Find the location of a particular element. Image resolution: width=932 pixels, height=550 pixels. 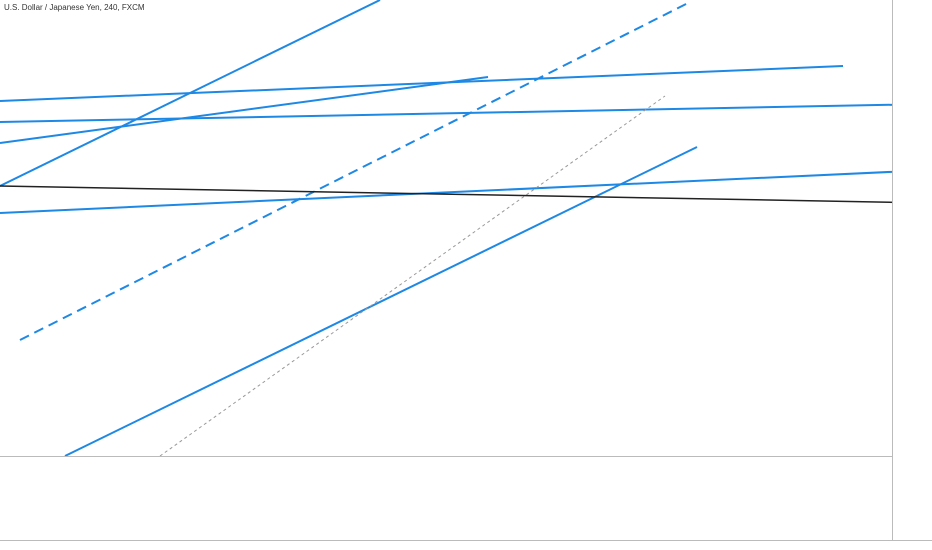

title-bg is located at coordinates (80, 7).